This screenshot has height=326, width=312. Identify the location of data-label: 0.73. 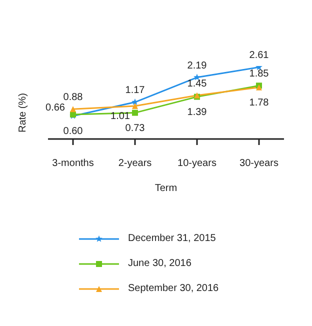
(135, 128).